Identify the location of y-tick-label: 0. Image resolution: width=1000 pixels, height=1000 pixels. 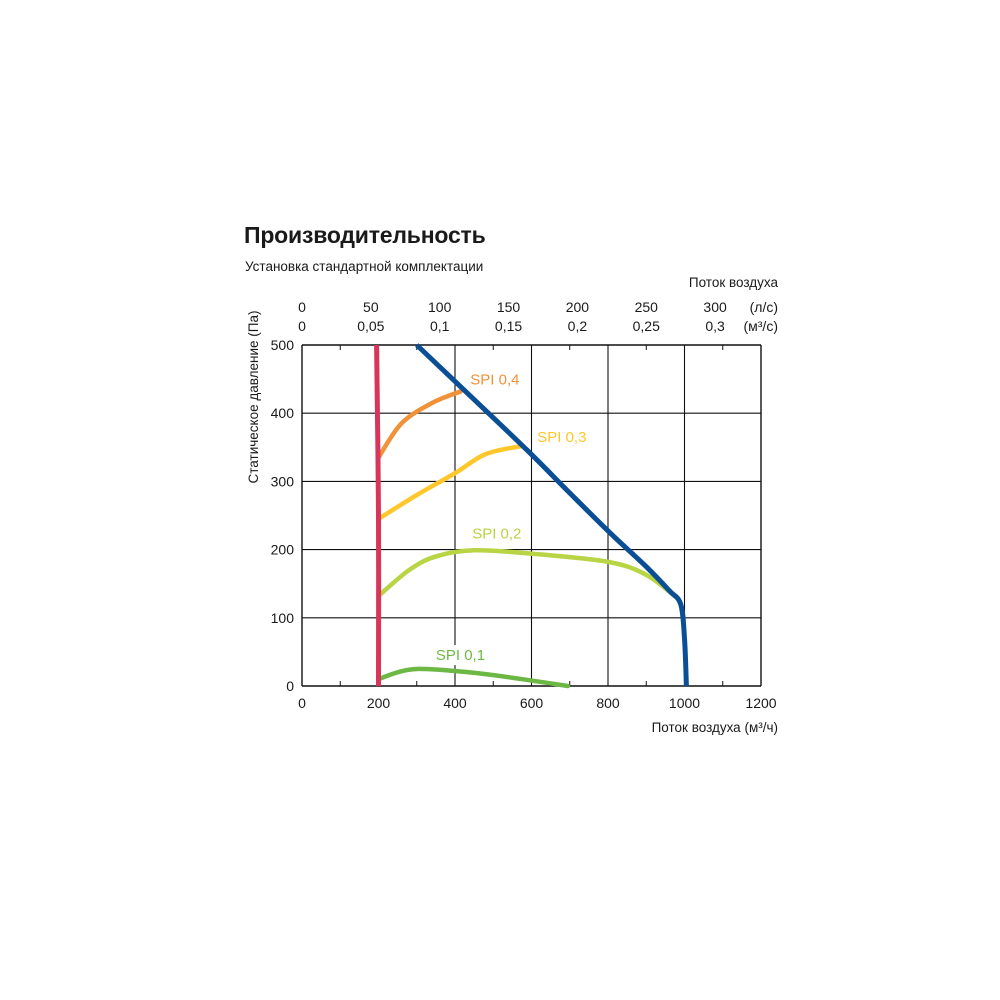
(290, 686).